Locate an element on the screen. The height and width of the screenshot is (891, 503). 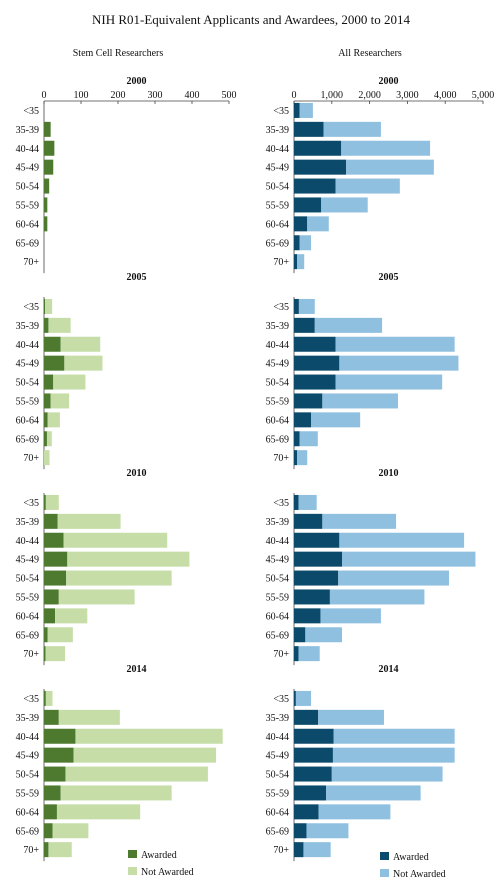
legend-label-awarded: Awarded is located at coordinates (411, 857).